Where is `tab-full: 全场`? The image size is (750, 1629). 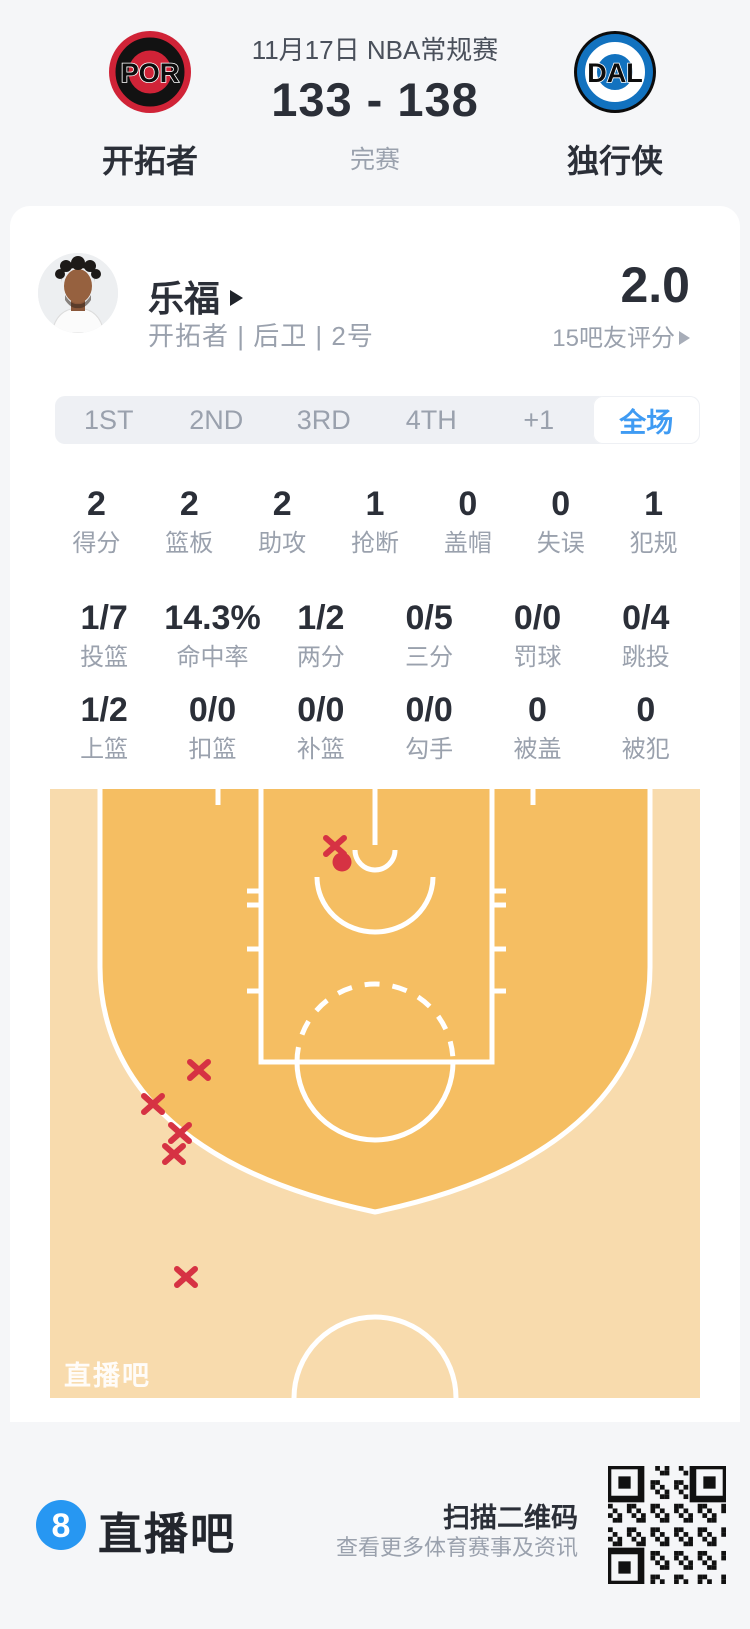
tab-full: 全场 is located at coordinates (646, 420).